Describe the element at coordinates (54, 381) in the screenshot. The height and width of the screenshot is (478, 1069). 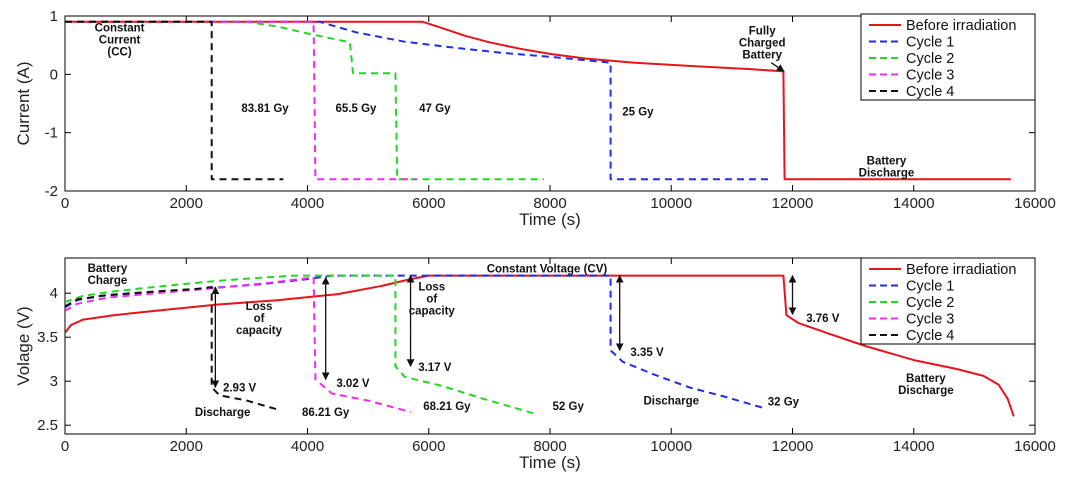
I see `y-tick-label: 3` at that location.